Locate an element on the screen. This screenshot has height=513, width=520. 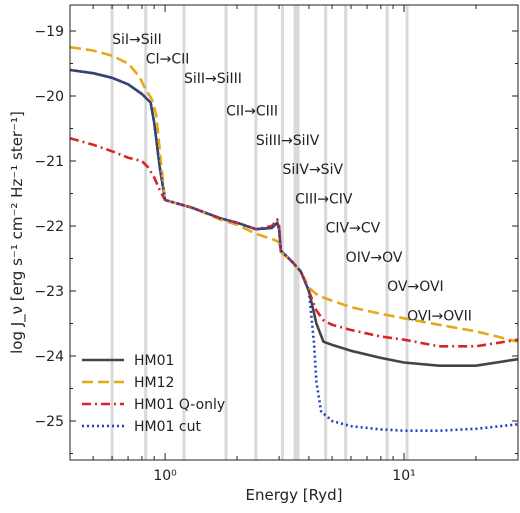
legend-label: HM01 is located at coordinates (154, 361).